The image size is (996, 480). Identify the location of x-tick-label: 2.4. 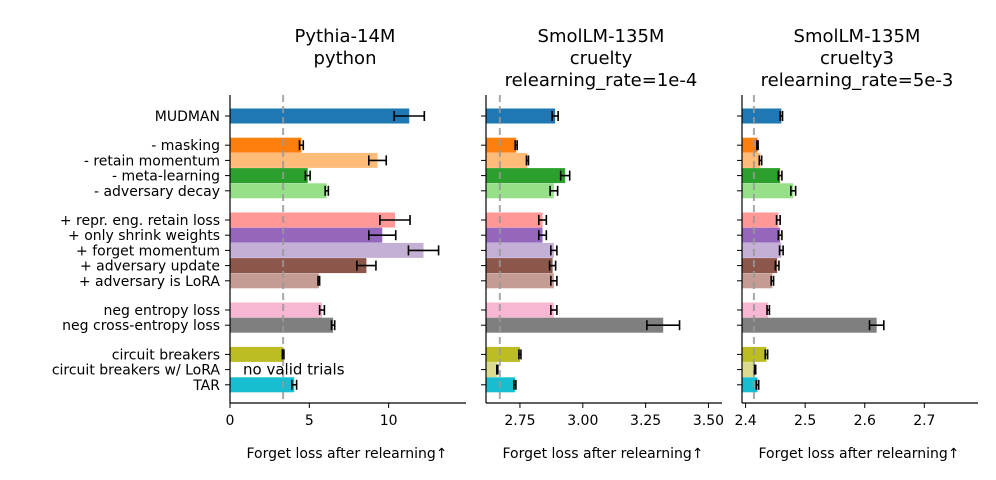
(745, 421).